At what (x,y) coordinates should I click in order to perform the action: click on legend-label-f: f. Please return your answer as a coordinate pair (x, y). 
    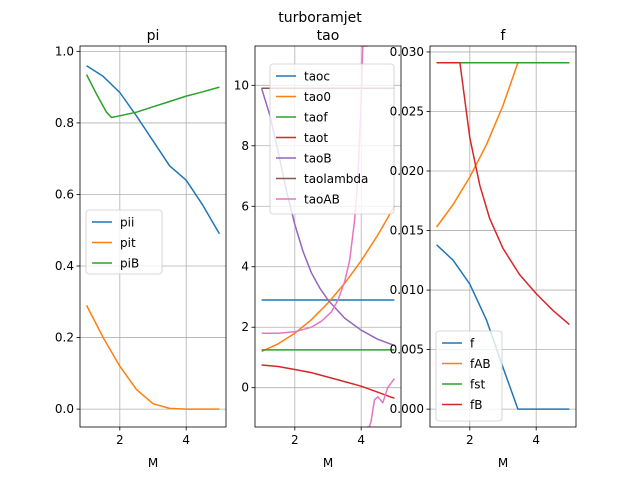
    Looking at the image, I should click on (472, 344).